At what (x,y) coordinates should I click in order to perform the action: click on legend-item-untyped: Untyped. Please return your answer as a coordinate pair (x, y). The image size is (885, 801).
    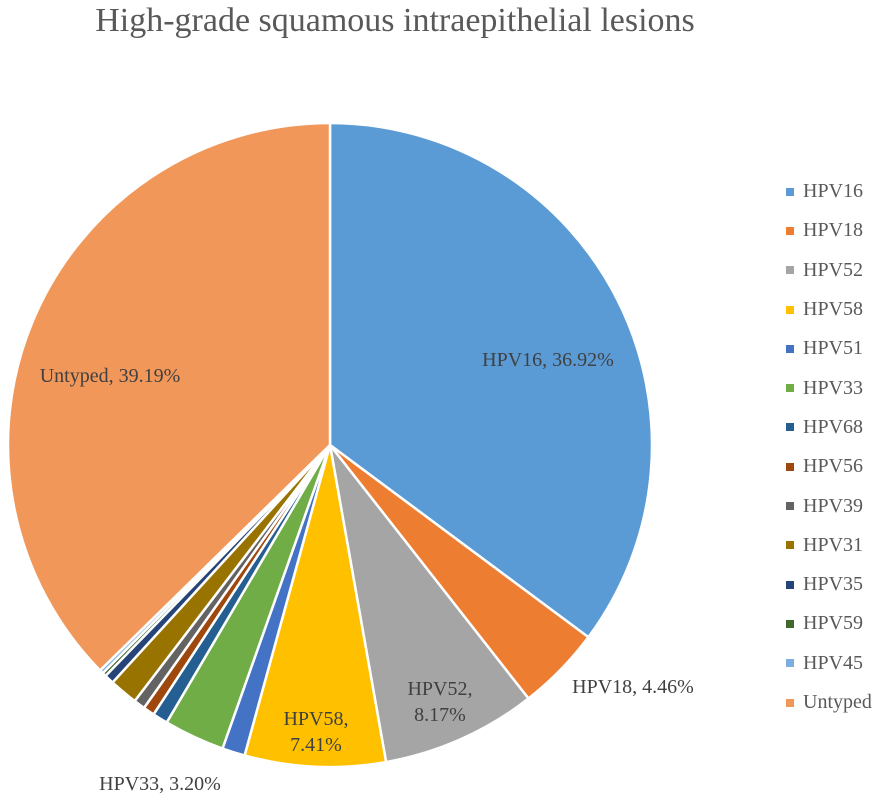
    Looking at the image, I should click on (829, 702).